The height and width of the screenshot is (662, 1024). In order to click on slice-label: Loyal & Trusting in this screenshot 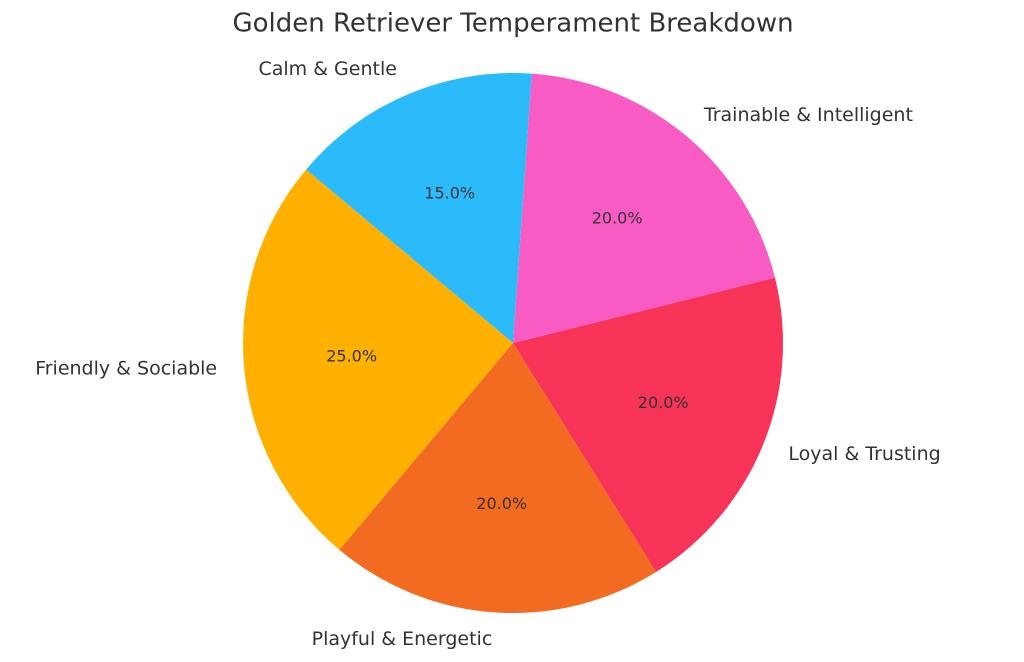, I will do `click(864, 454)`.